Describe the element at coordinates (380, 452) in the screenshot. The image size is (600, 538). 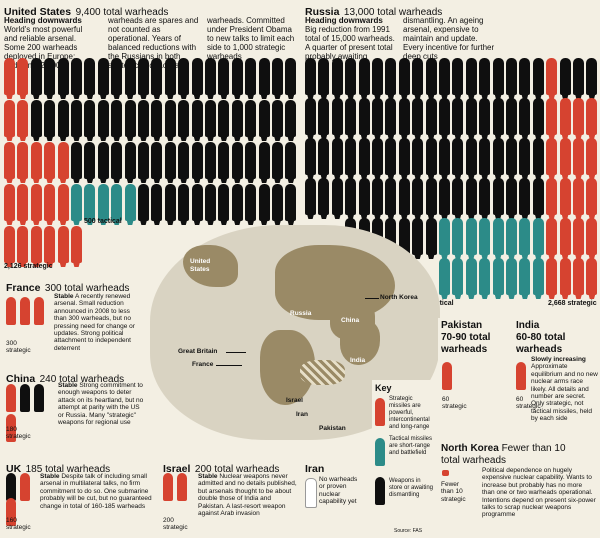
I see `key-tactical-icon` at that location.